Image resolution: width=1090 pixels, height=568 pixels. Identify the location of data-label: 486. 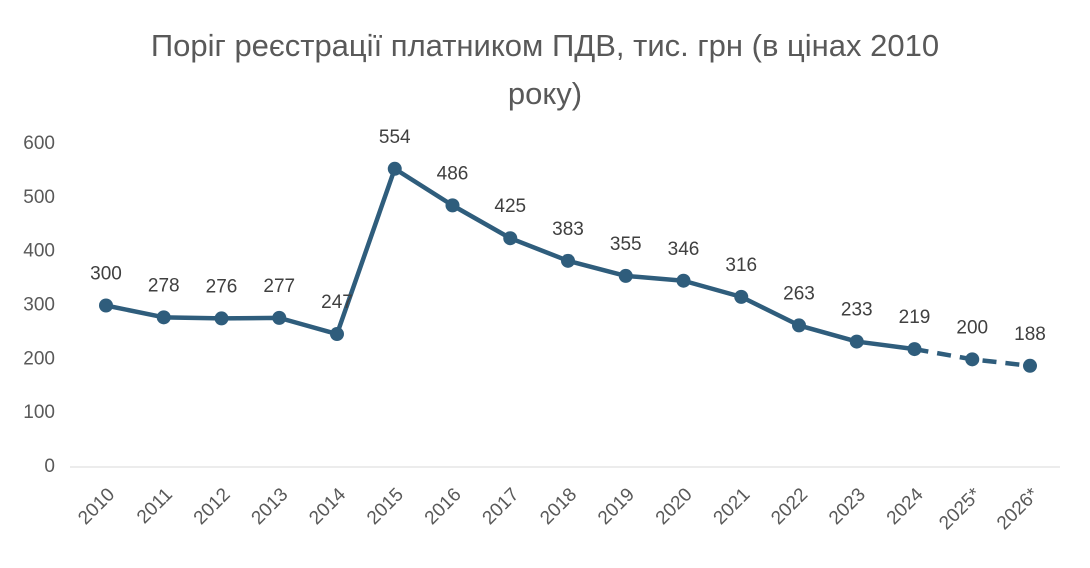
(453, 173).